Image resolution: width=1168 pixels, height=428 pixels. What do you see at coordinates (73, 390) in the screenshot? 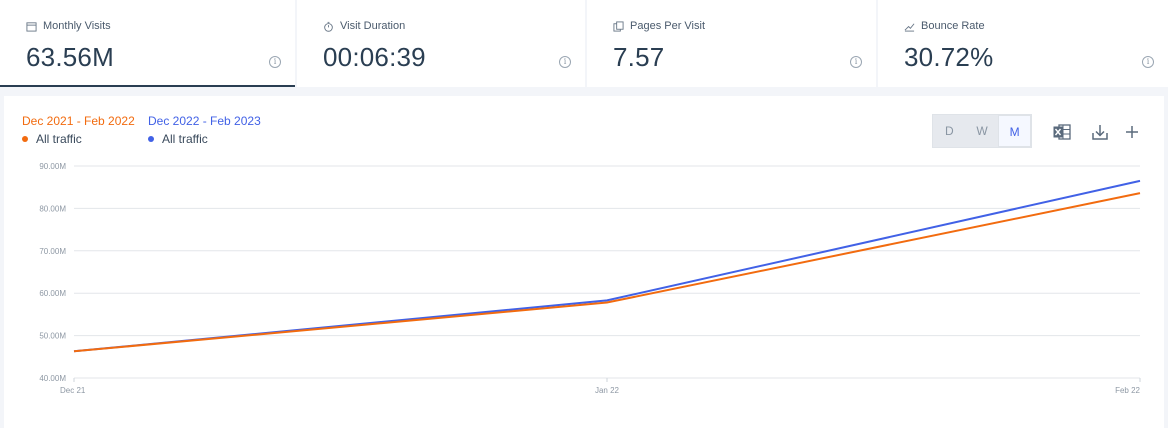
I see `x-tick-label: Dec 21` at bounding box center [73, 390].